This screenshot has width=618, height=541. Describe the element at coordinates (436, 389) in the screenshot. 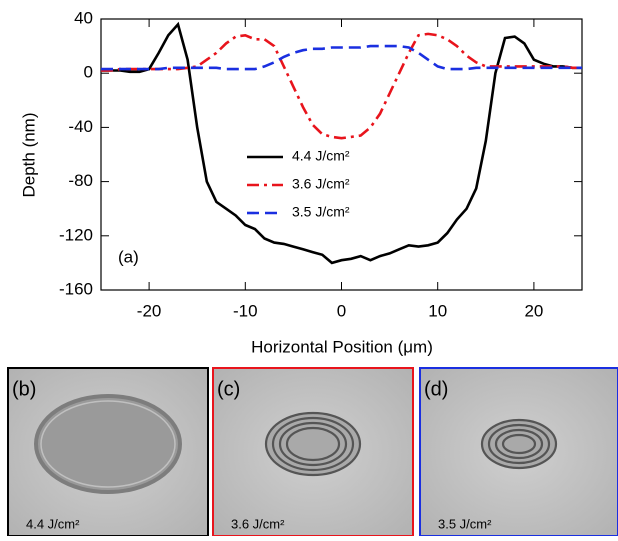

I see `panel-label: (d)` at that location.